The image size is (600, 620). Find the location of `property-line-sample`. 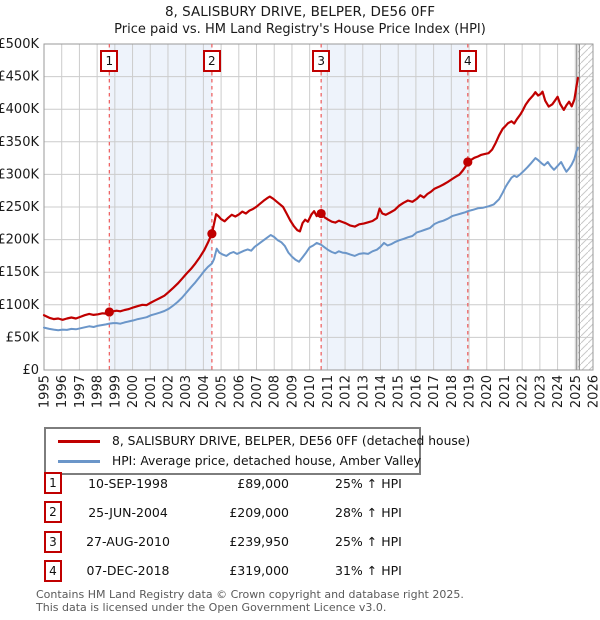

property-line-sample is located at coordinates (79, 441).